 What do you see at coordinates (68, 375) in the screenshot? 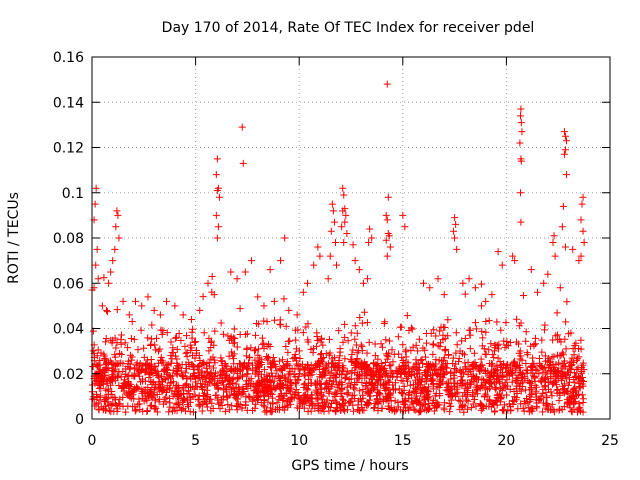
I see `y-tick-label: 0.02` at bounding box center [68, 375].